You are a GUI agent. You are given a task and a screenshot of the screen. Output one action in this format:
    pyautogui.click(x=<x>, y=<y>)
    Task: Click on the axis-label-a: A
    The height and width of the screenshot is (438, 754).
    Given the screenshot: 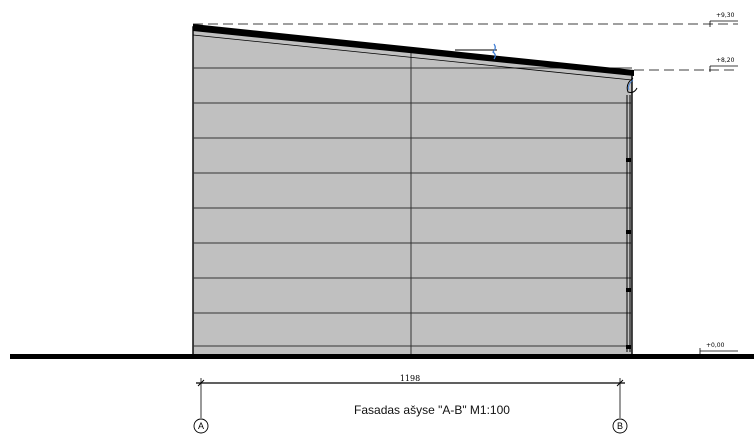 What is the action you would take?
    pyautogui.click(x=201, y=426)
    